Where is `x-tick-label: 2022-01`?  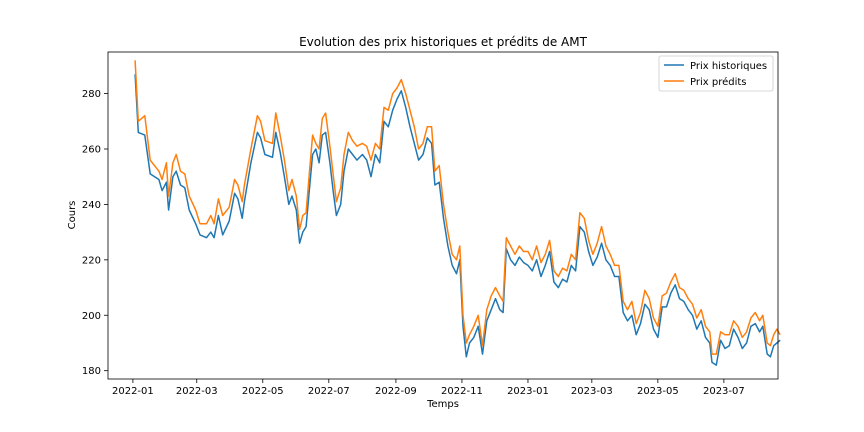
x-tick-label: 2022-01 is located at coordinates (133, 391).